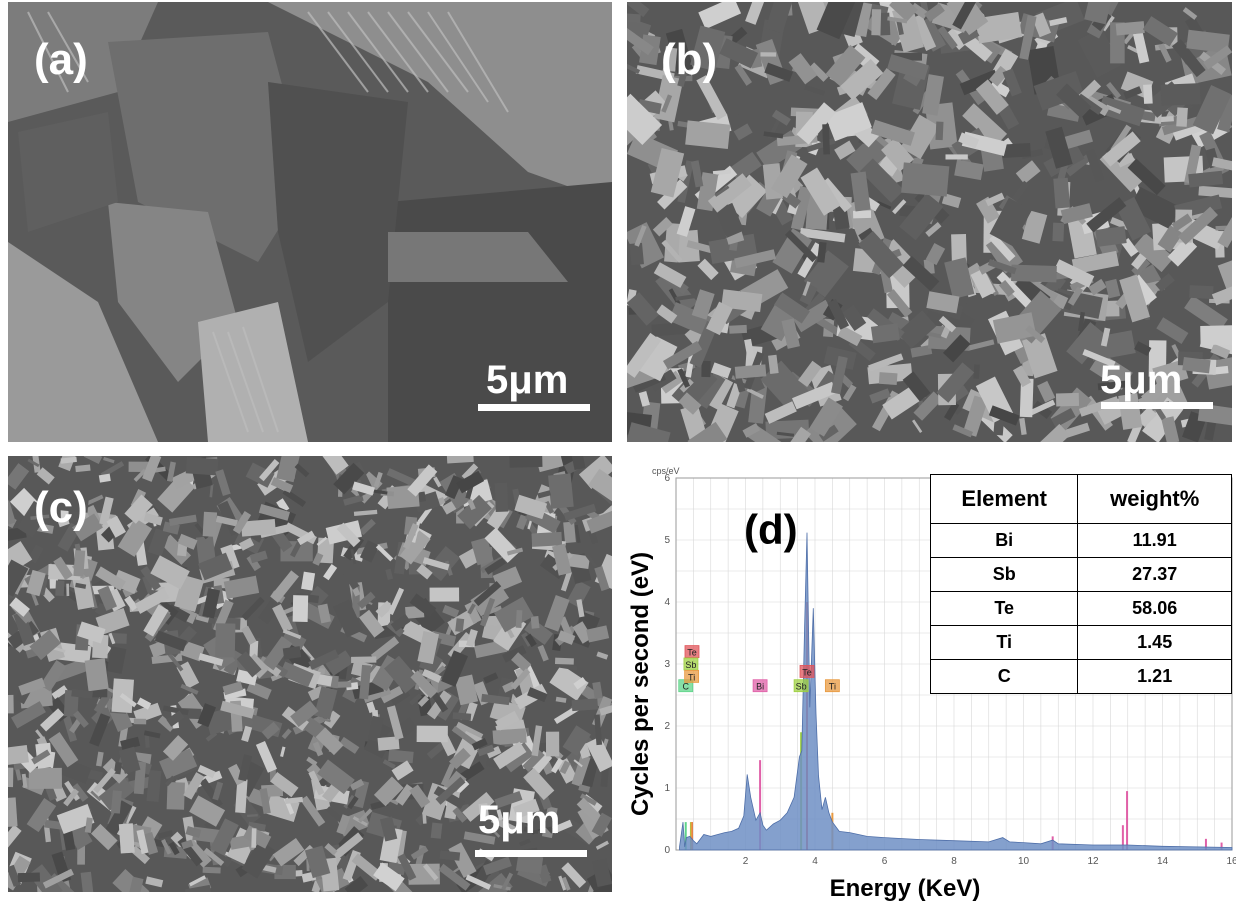 The width and height of the screenshot is (1236, 904). I want to click on scale-bar-label-b: 5μm, so click(1141, 380).